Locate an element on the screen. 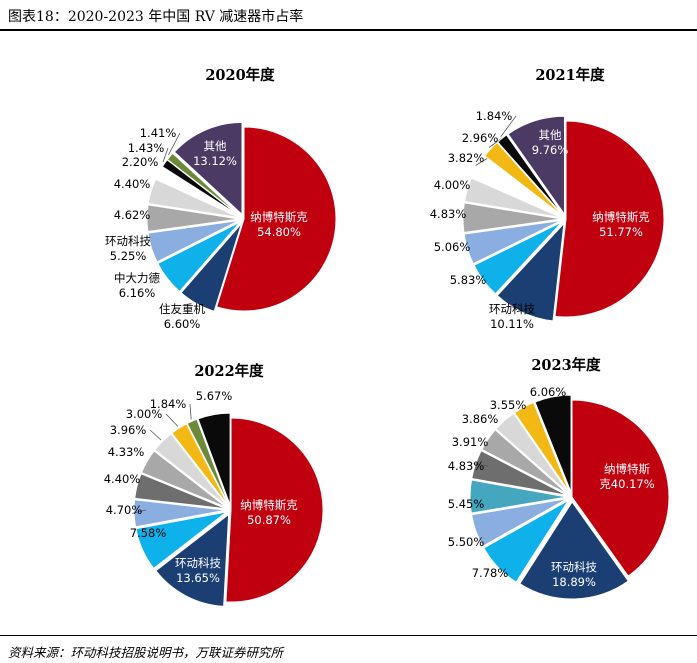  slice-label: 5.45% is located at coordinates (466, 504).